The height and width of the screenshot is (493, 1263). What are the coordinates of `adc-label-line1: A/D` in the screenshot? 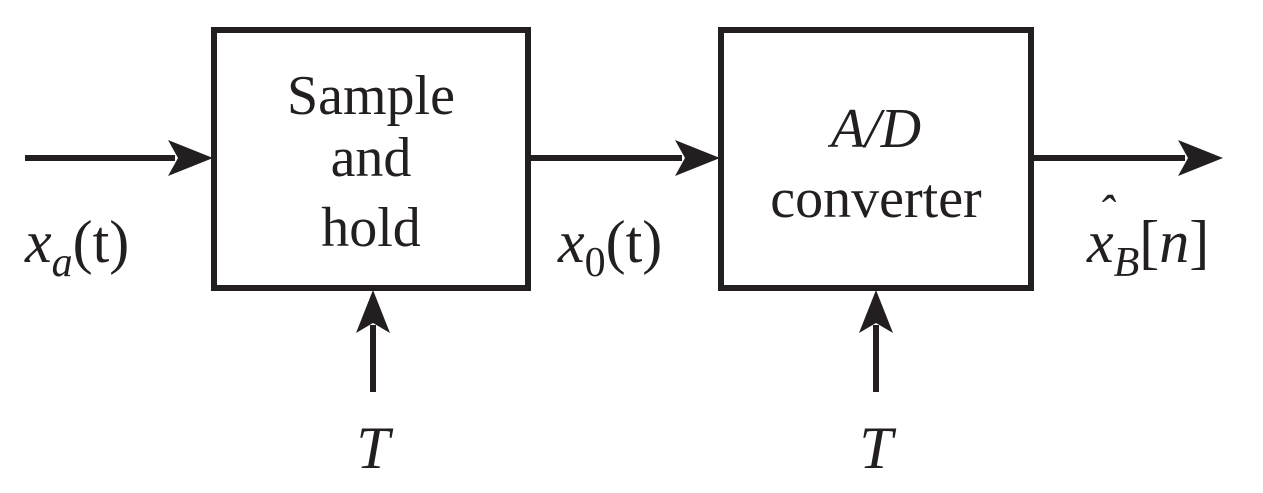 It's located at (874, 129).